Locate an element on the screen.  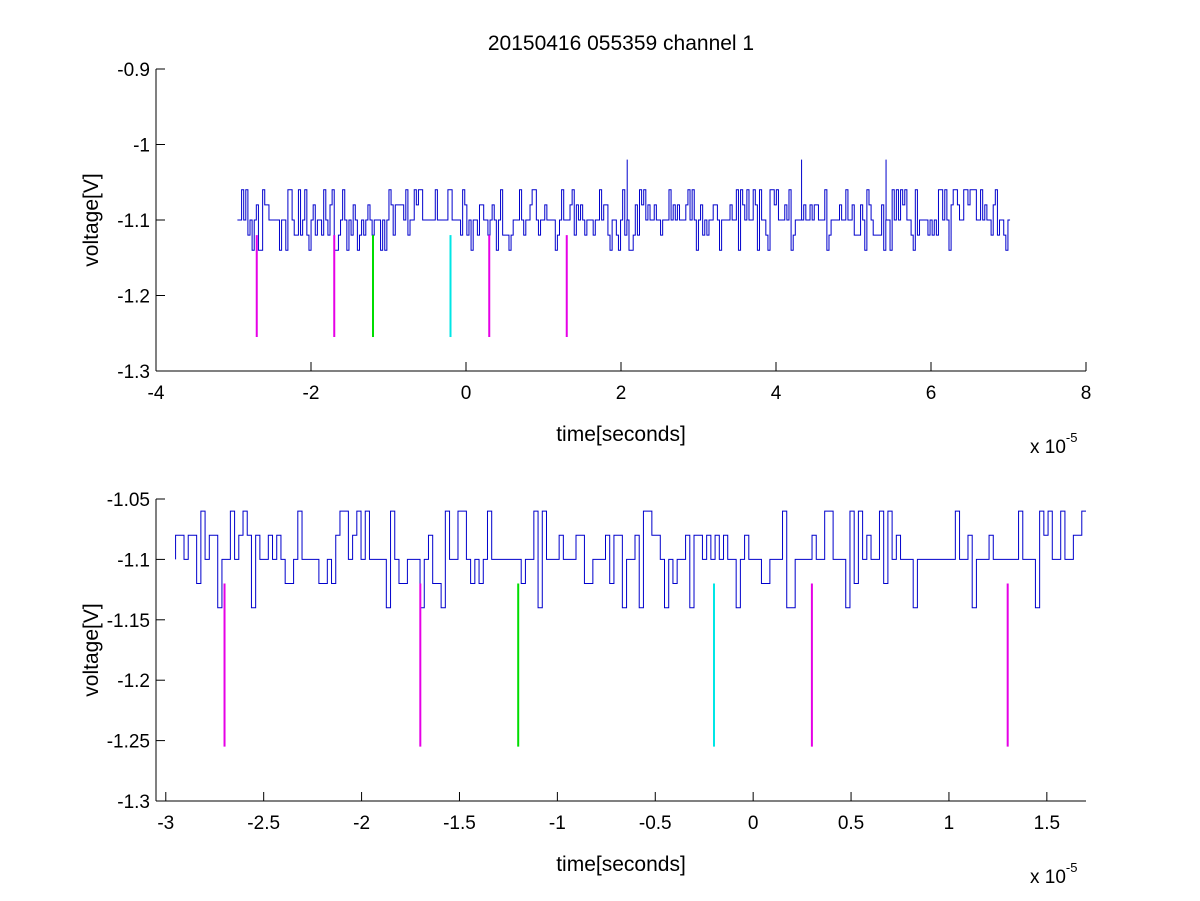
x-tick-label: -2.5 is located at coordinates (263, 823).